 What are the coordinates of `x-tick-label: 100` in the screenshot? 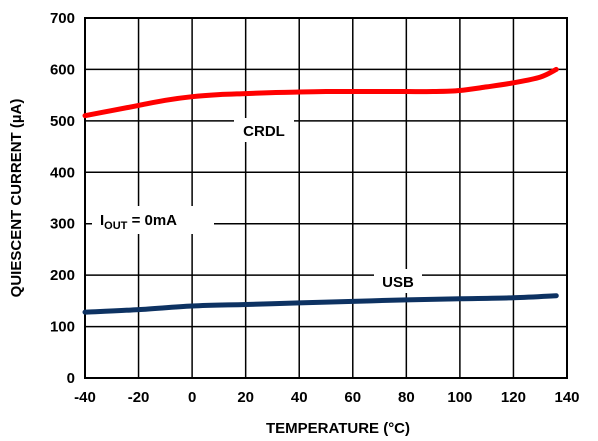 It's located at (459, 397).